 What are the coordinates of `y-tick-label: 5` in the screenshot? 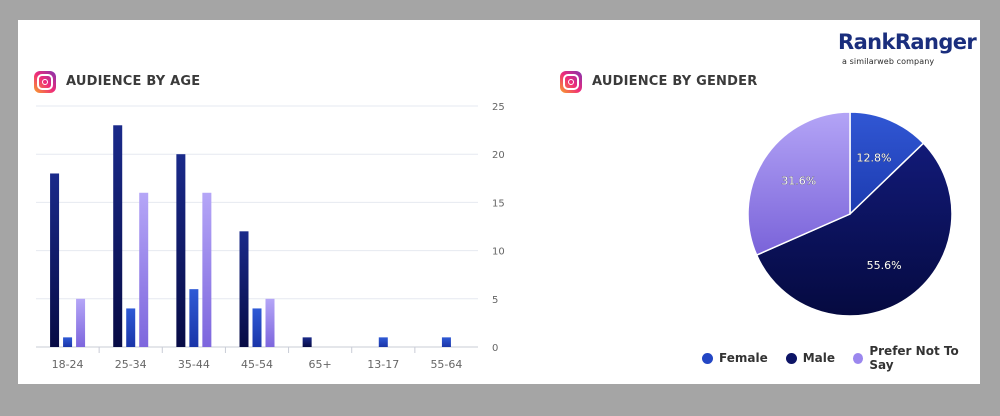 It's located at (495, 300).